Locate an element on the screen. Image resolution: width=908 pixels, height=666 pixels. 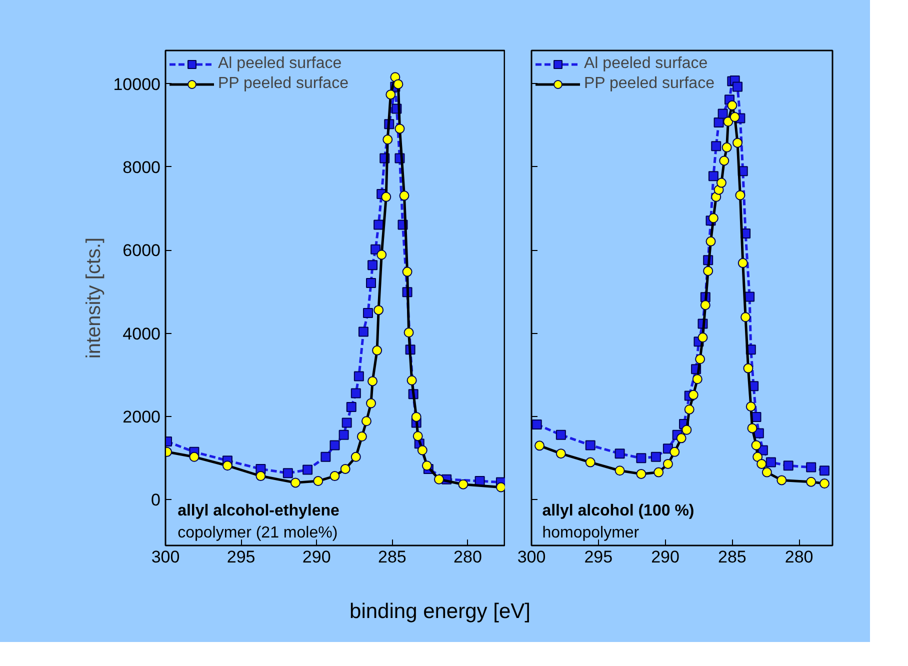
y-axis-title: intensity [cts.] is located at coordinates (94, 298).